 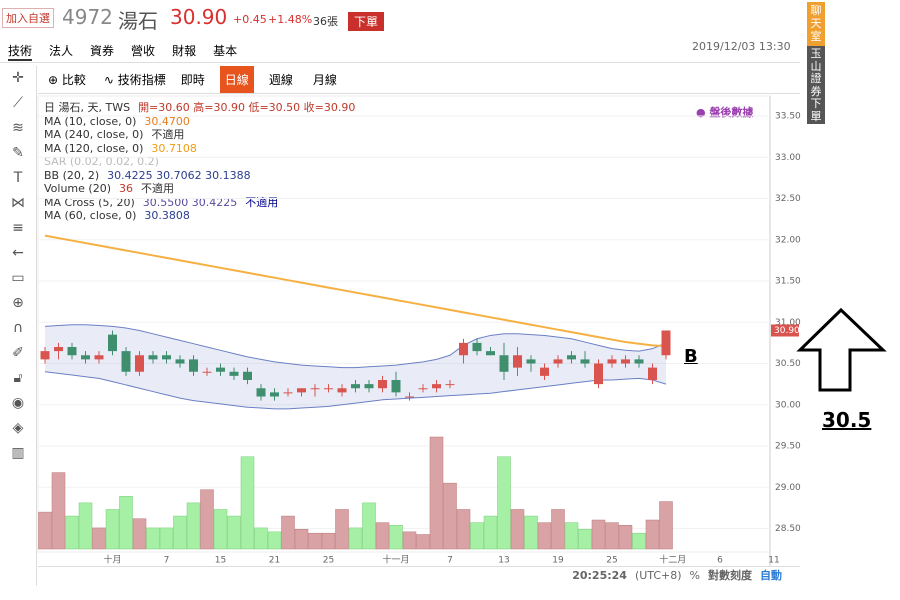 What do you see at coordinates (77, 188) in the screenshot?
I see `legend-text: Volume (20)` at bounding box center [77, 188].